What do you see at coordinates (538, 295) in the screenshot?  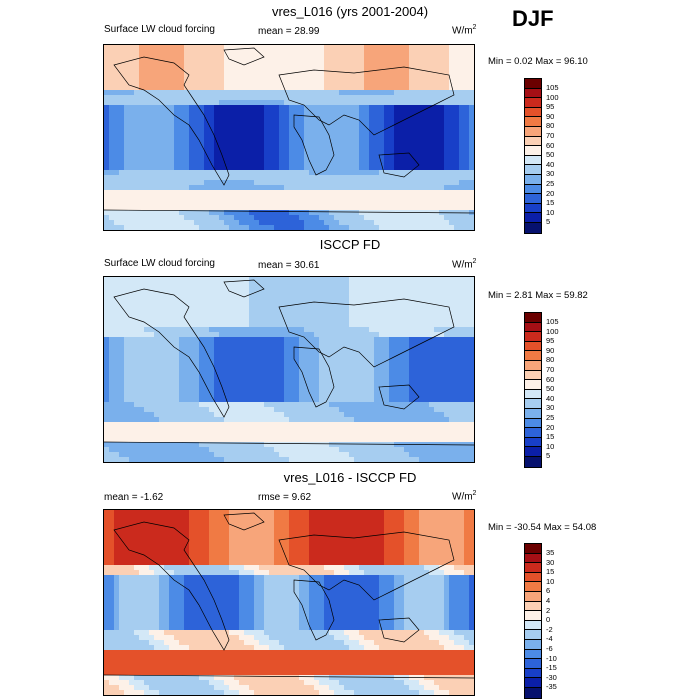 I see `min-max-label: Min = 2.81 Max = 59.82` at bounding box center [538, 295].